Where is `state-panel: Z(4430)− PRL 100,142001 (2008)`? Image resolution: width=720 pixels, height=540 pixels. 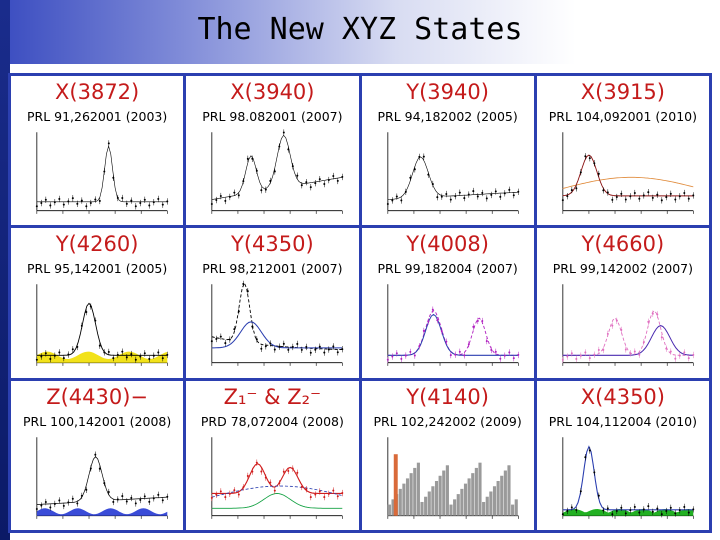 state-panel: Z(4430)− PRL 100,142001 (2008) is located at coordinates (97, 455).